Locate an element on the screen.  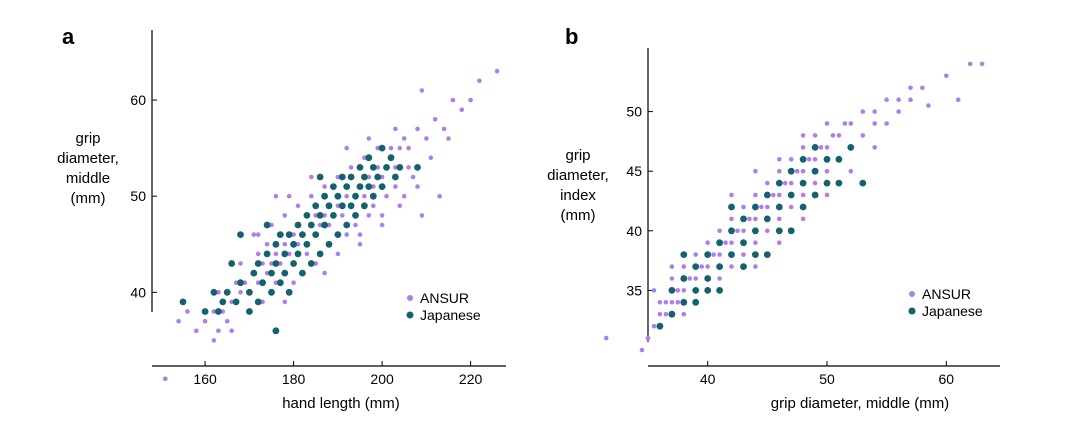
panel-a-y-tick-label: 40 is located at coordinates (138, 292).